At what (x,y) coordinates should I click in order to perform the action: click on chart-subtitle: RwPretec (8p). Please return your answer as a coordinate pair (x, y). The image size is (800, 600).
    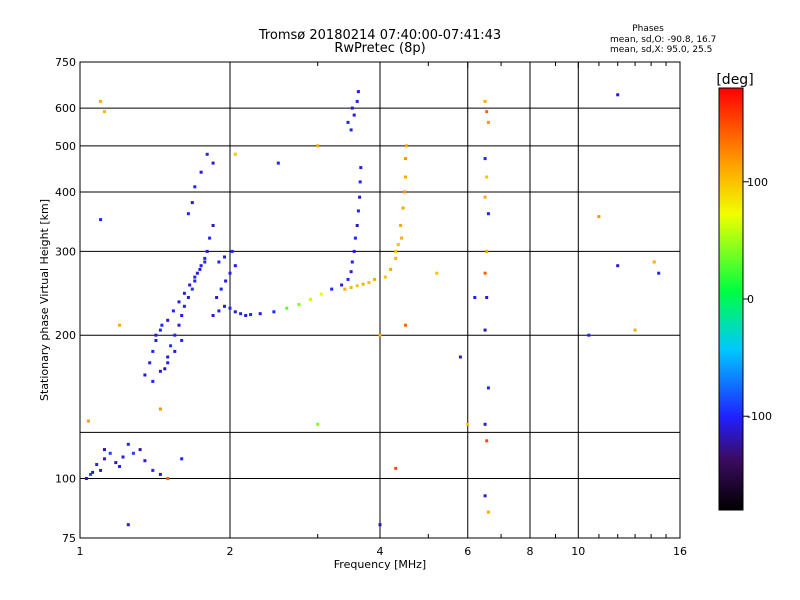
    Looking at the image, I should click on (379, 48).